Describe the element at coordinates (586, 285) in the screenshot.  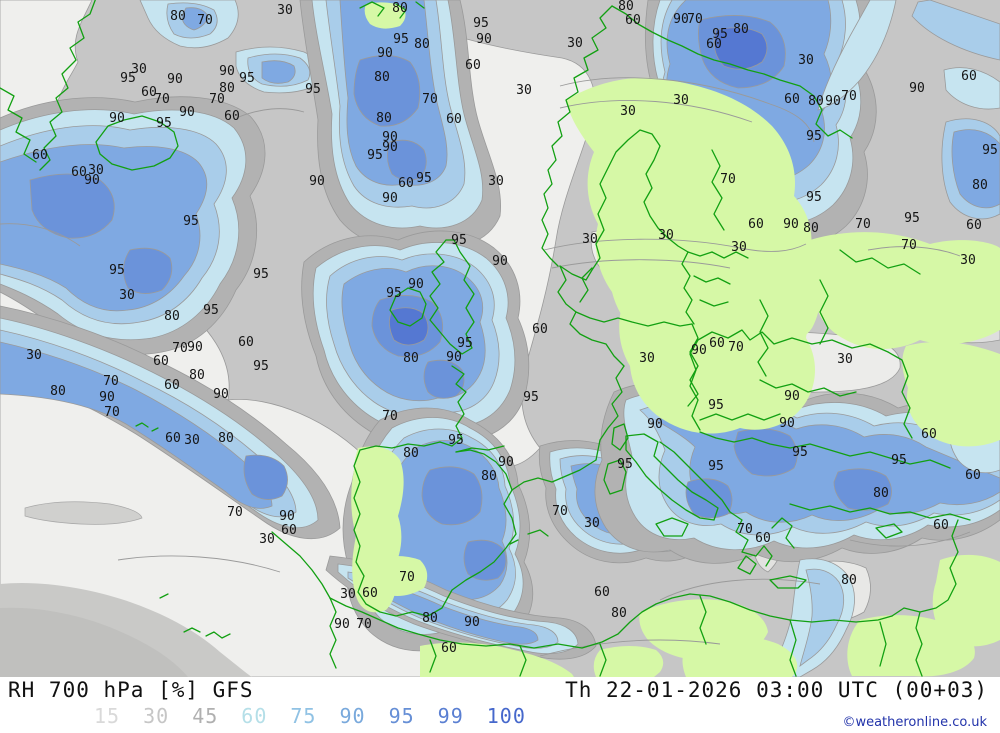
I see `denmark-coast` at that location.